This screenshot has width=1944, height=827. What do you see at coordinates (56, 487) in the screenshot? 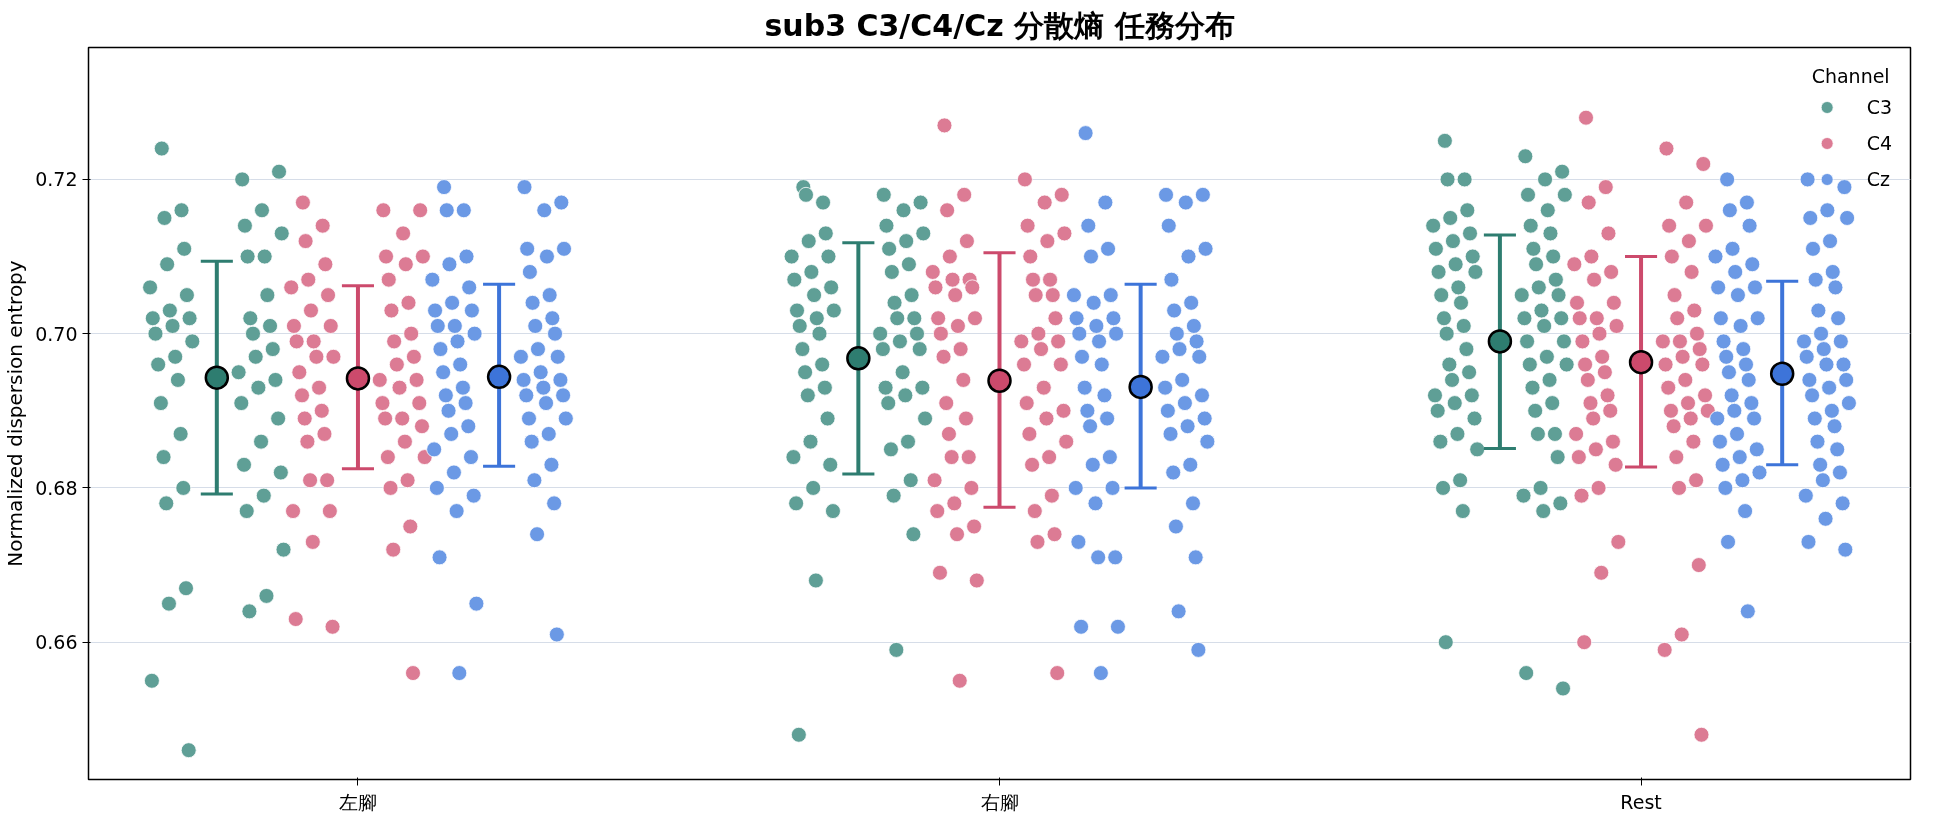
I see `y-tick-label: 0.68` at bounding box center [56, 487].